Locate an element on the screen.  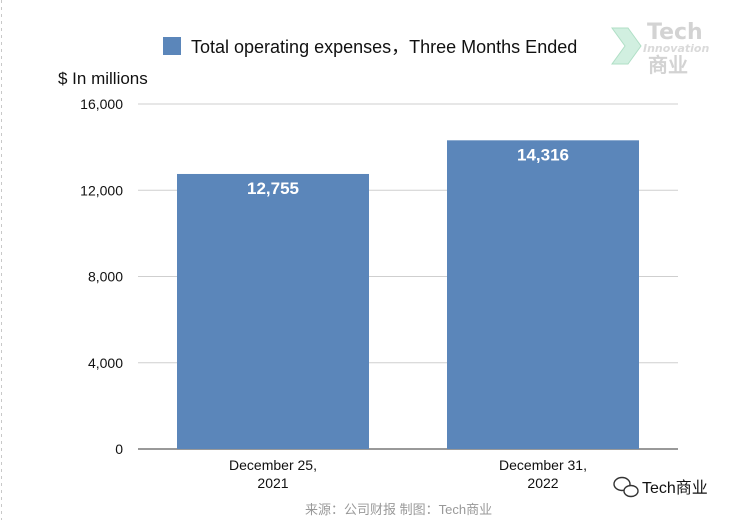
y-tick-label: 8,000 is located at coordinates (105, 277).